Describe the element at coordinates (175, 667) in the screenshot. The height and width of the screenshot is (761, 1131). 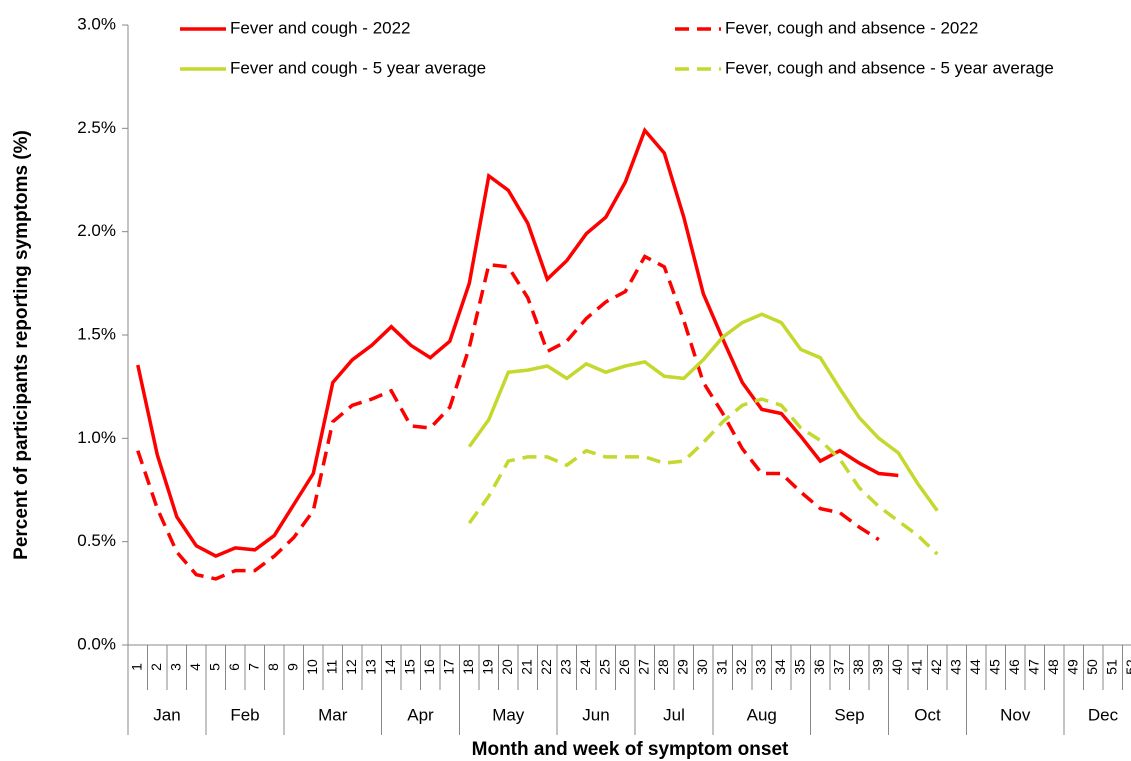
I see `x-tick-label: 3` at that location.